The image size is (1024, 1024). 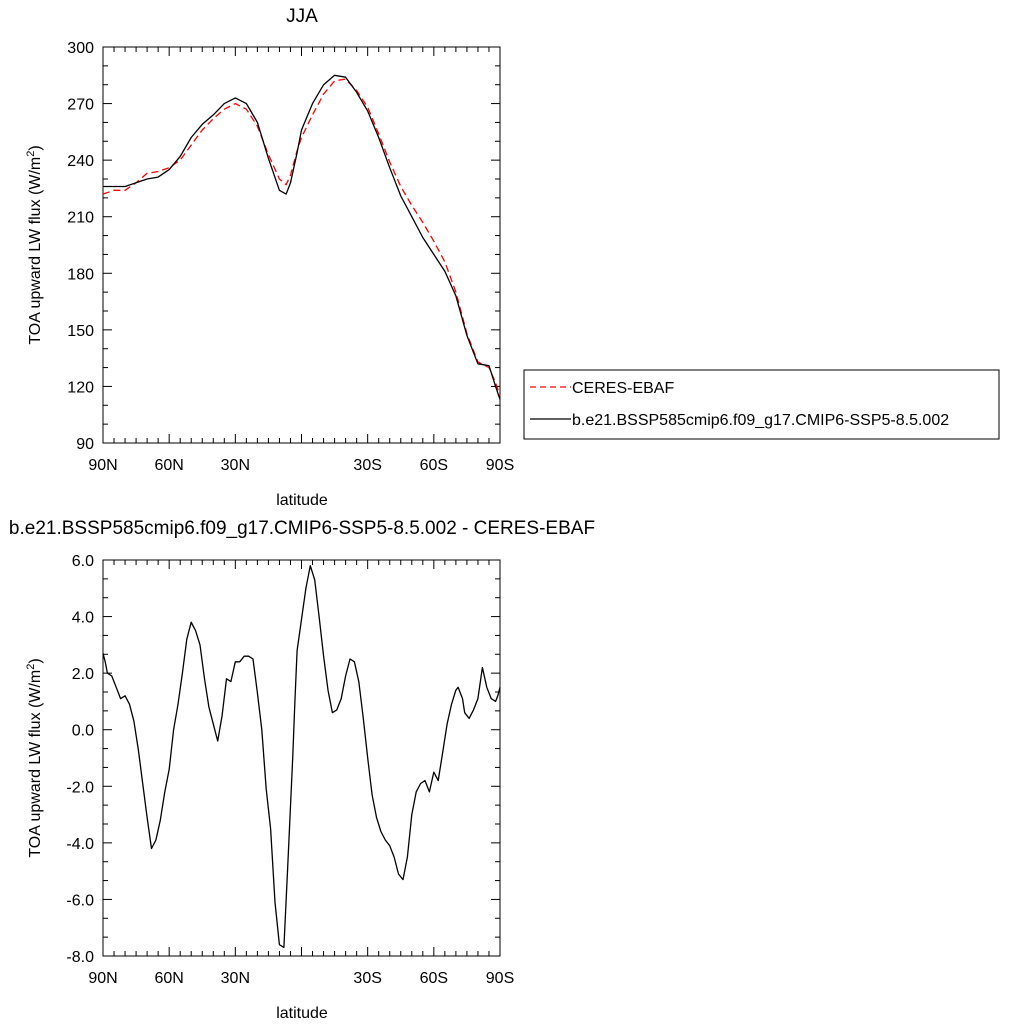 I want to click on bottom-y-tick-label: -2.0, so click(x=80, y=787).